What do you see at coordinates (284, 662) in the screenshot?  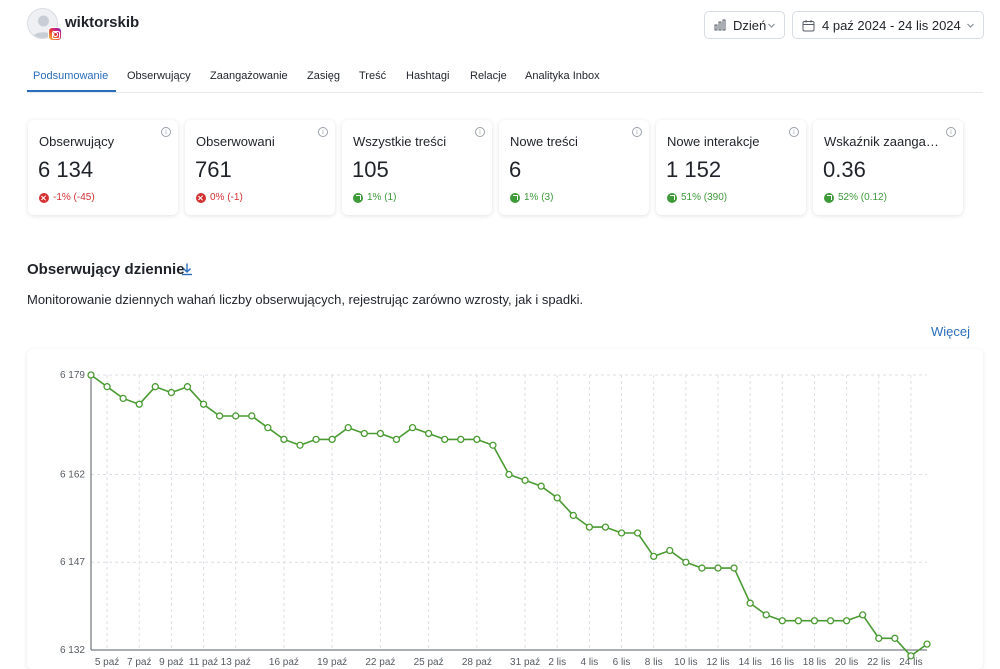 I see `x-tick-label: 16 paź` at bounding box center [284, 662].